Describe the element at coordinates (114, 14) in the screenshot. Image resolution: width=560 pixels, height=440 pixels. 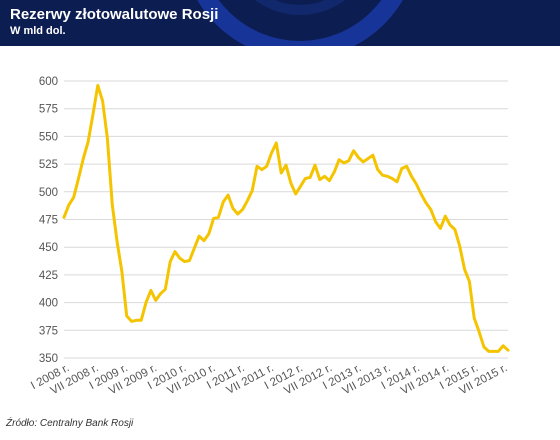
I see `chart-title: Rezerwy złotowalutowe Rosji` at that location.